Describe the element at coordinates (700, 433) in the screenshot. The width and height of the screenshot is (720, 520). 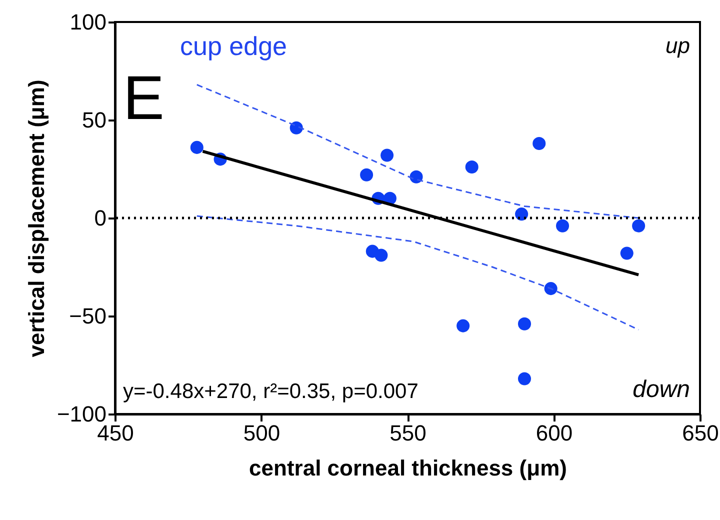
I see `x-tick-label: 650` at that location.